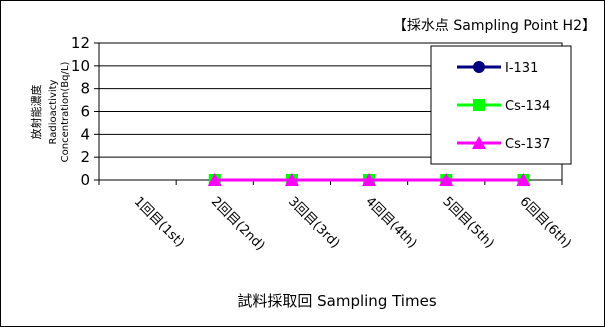 This screenshot has width=605, height=327. Describe the element at coordinates (527, 106) in the screenshot. I see `legend-label-cs-134: Cs-134` at that location.